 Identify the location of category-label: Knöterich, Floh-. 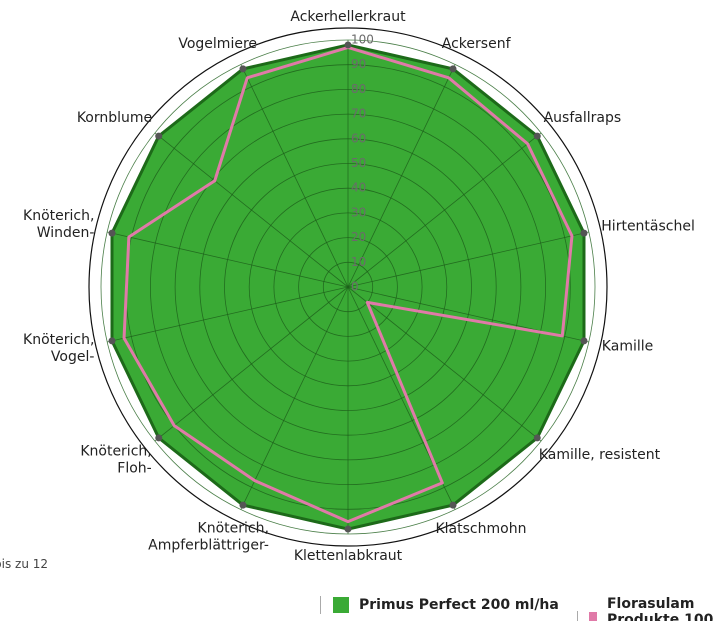
(116, 460).